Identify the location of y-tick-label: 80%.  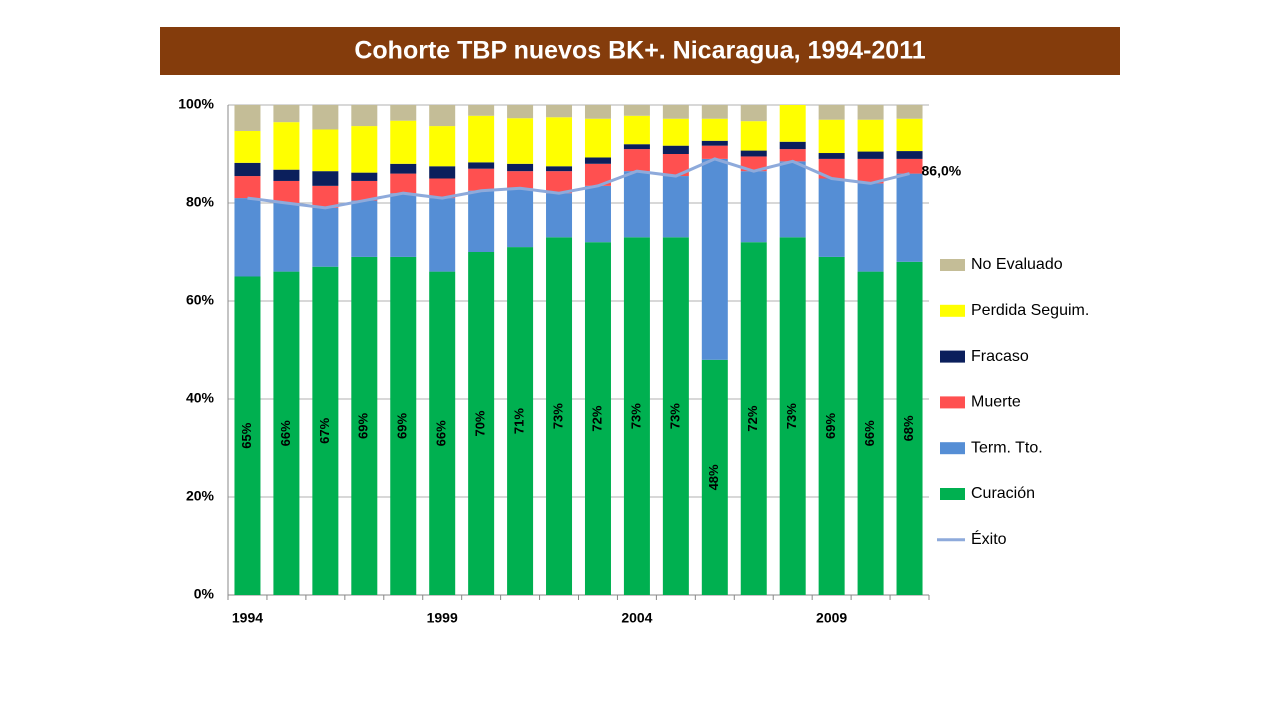
(200, 202).